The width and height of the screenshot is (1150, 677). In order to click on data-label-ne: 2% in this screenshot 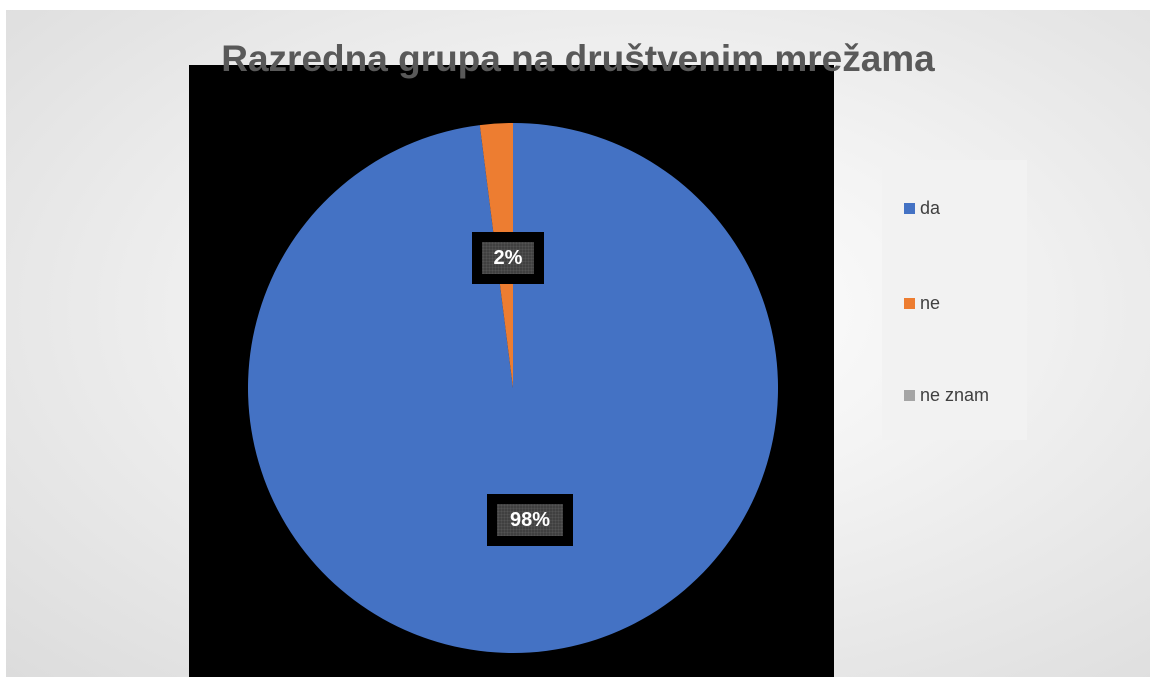, I will do `click(508, 258)`.